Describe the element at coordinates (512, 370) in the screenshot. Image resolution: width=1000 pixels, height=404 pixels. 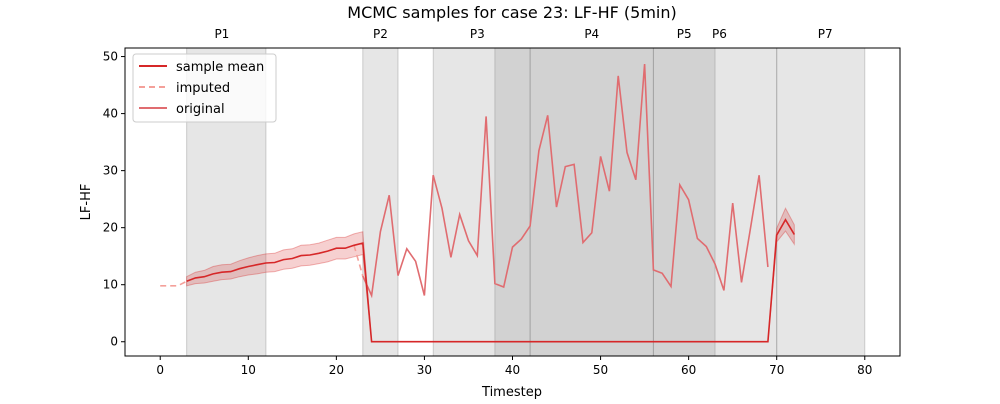
I see `x-tick-label: 40` at that location.